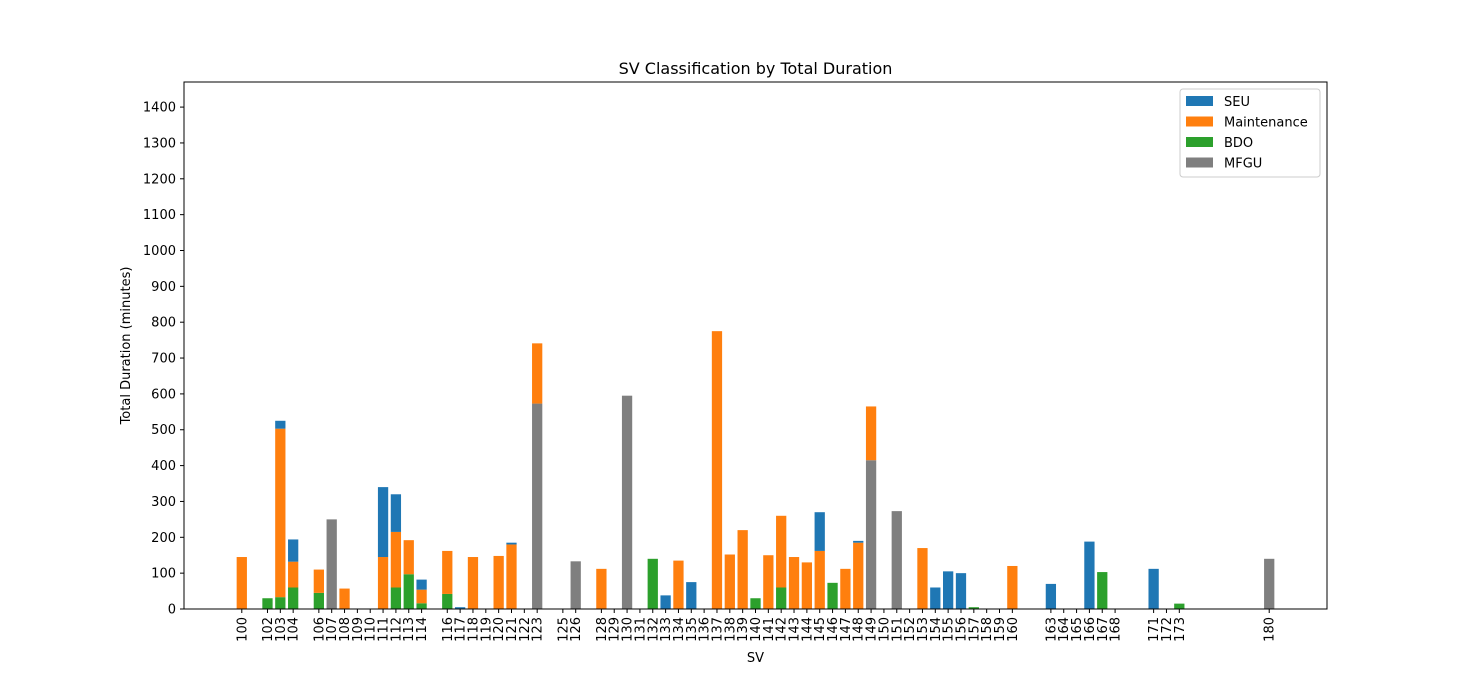 The height and width of the screenshot is (684, 1474). What do you see at coordinates (396, 629) in the screenshot?
I see `x-tick-label: 112` at bounding box center [396, 629].